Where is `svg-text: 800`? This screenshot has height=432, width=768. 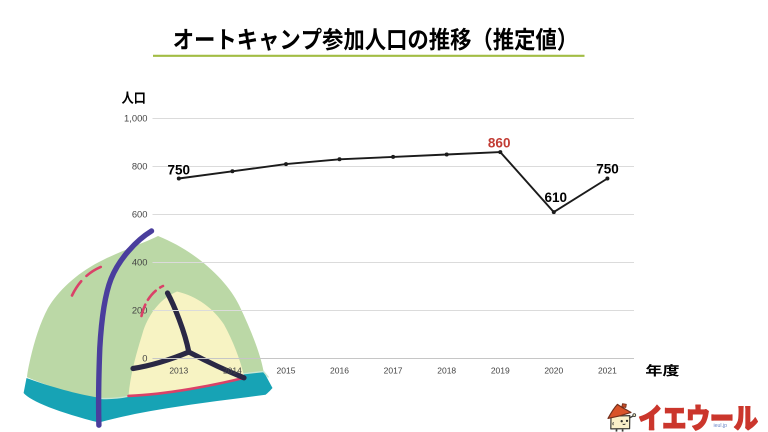 svg-text: 800 is located at coordinates (140, 166).